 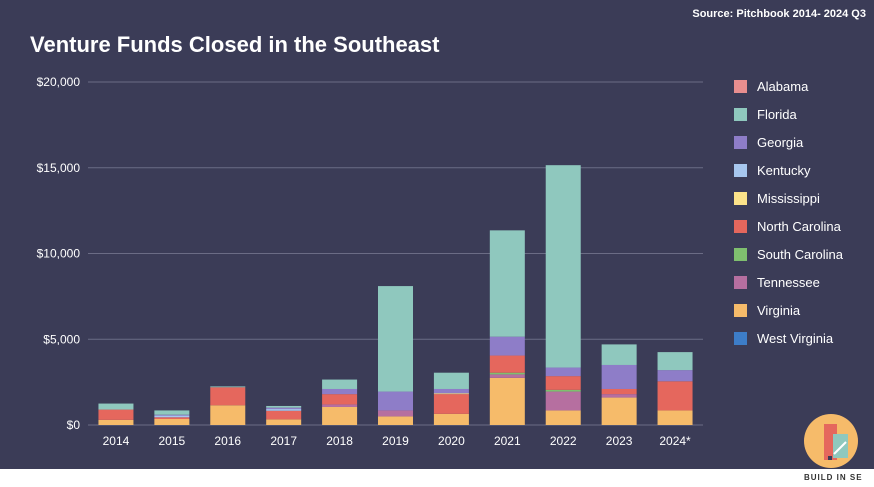 I want to click on legend-item-west-virginia: West Virginia, so click(x=788, y=338).